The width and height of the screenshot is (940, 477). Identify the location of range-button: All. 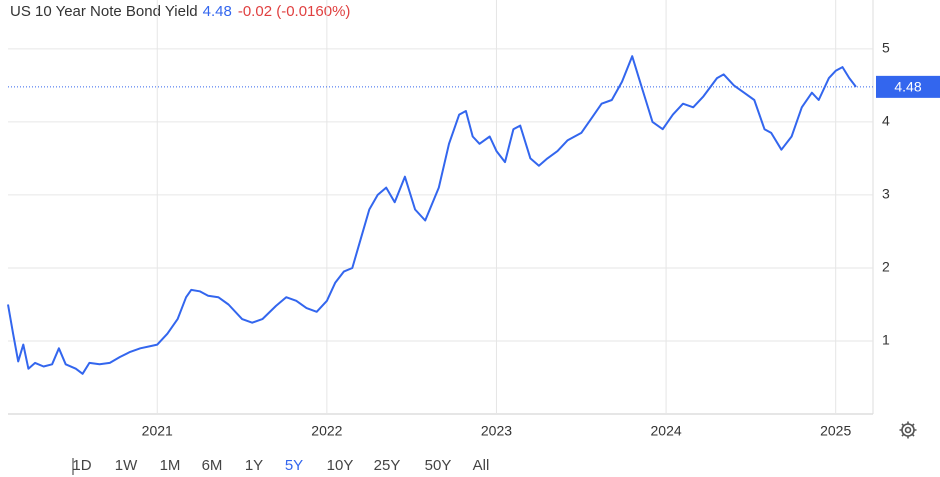
(481, 465).